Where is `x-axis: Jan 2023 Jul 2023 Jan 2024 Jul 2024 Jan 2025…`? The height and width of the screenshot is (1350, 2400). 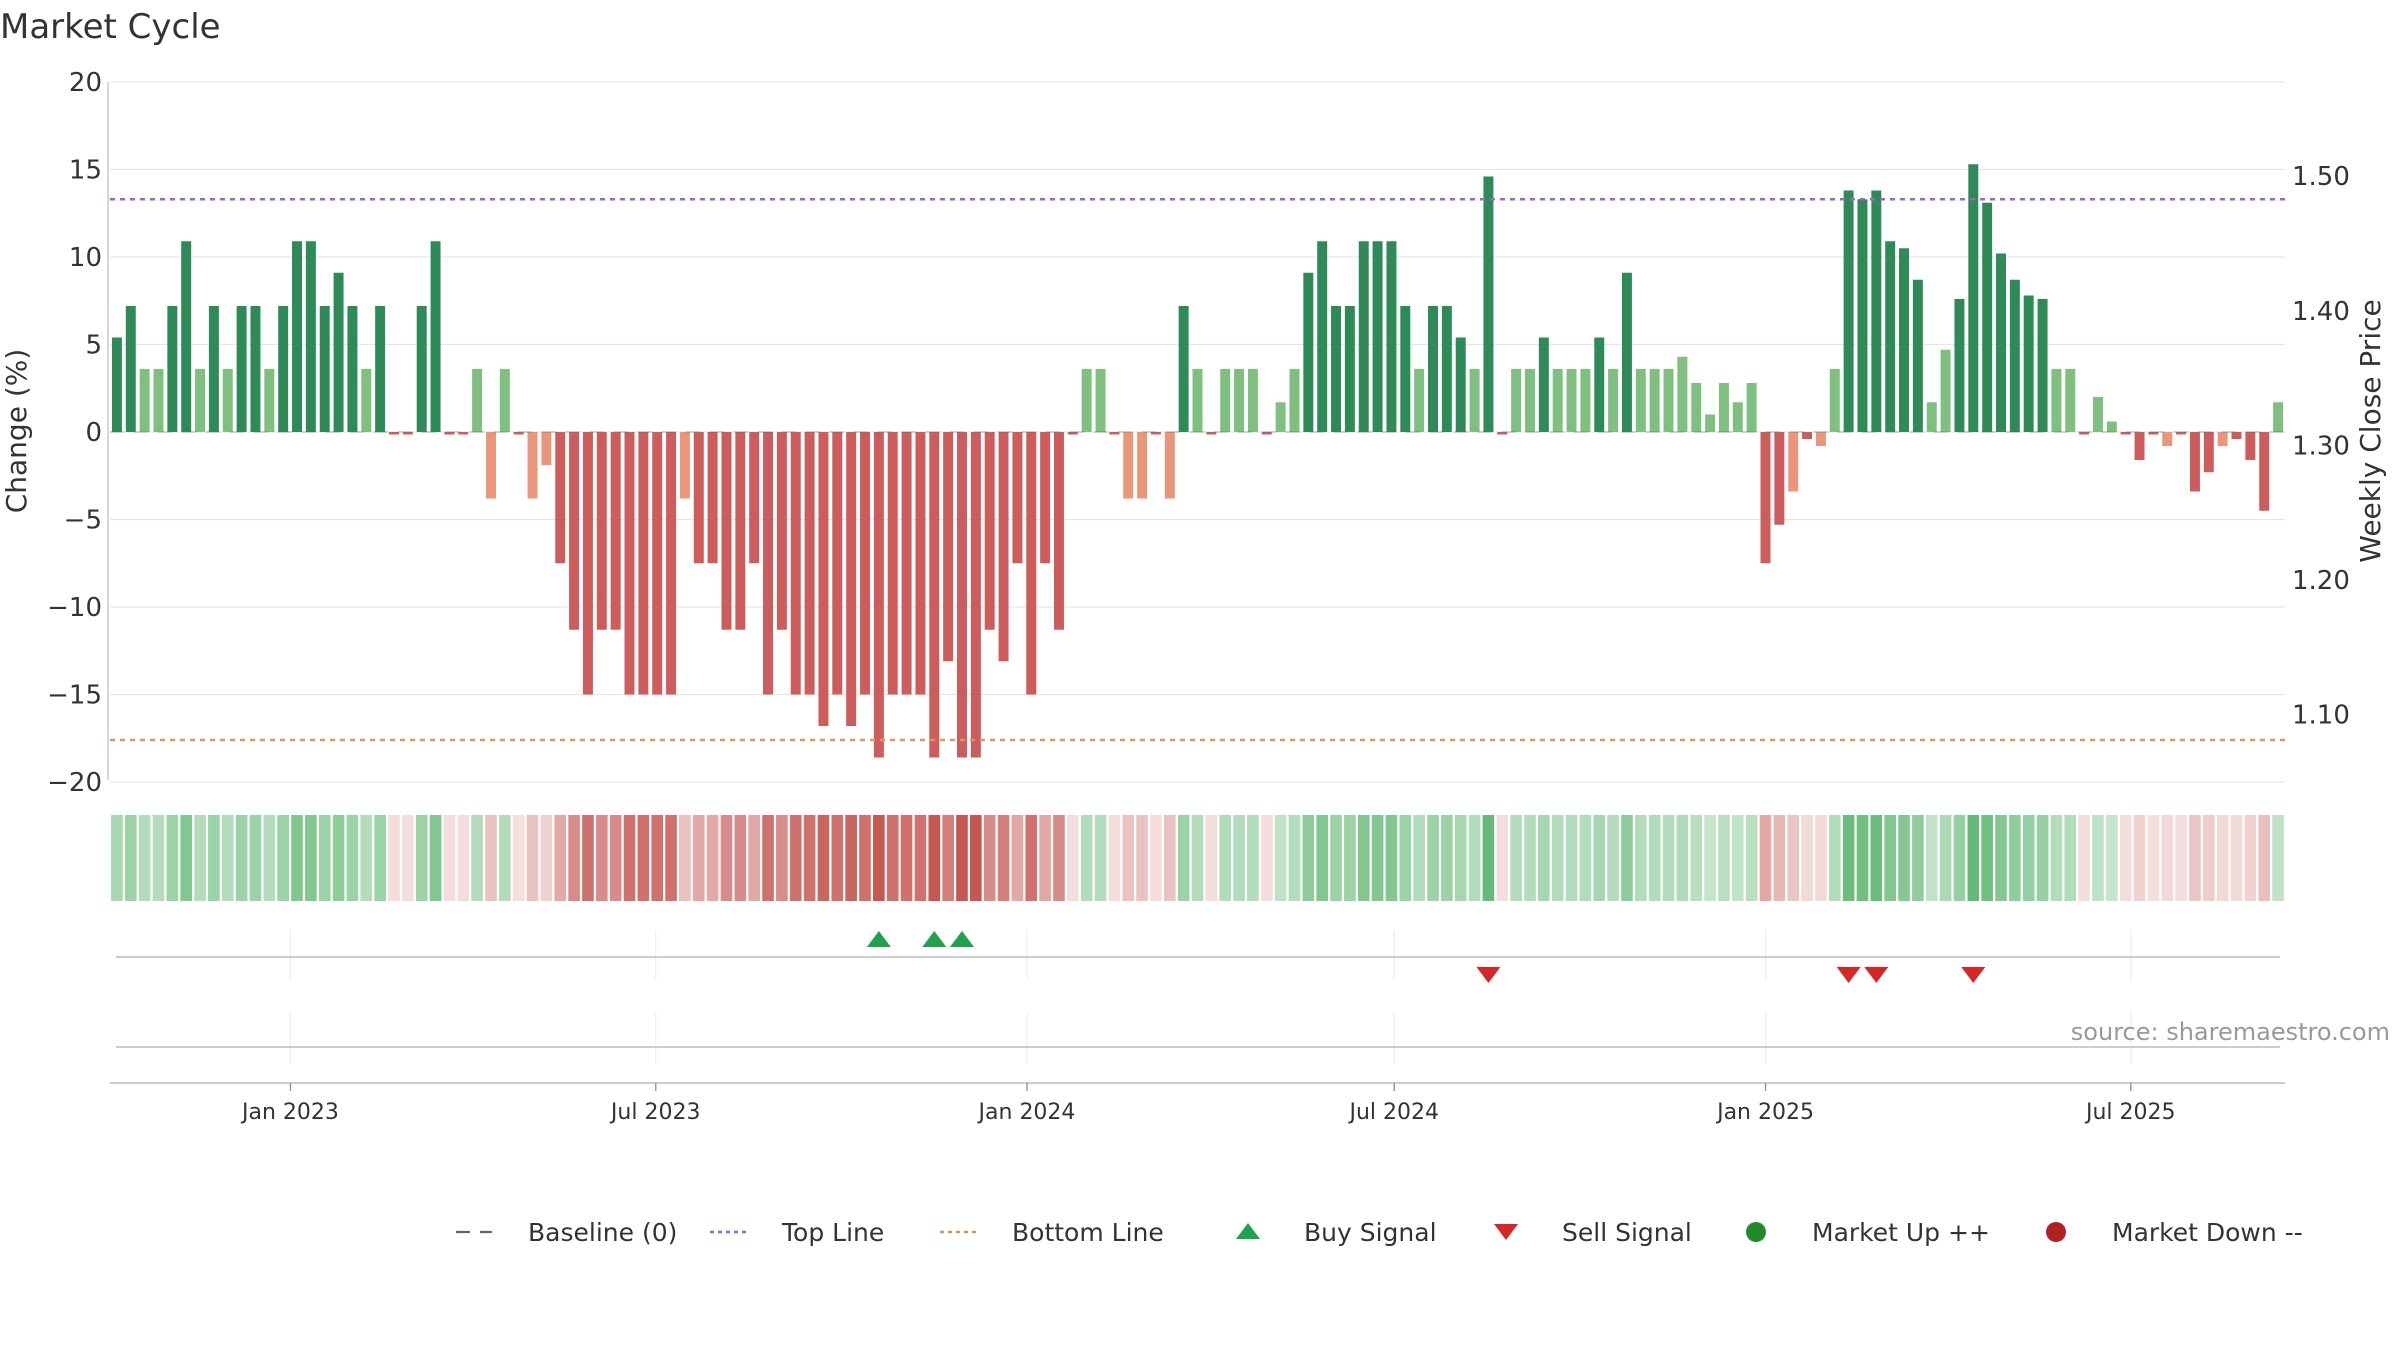
x-axis: Jan 2023 Jul 2023 Jan 2024 Jul 2024 Jan 2025… is located at coordinates (1197, 1103).